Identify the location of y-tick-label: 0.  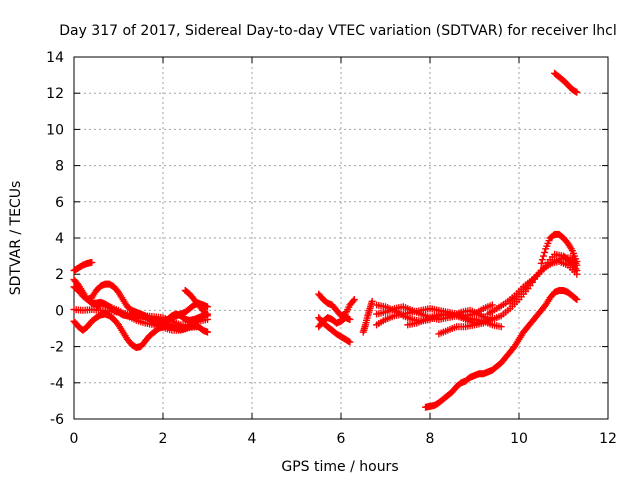
(59, 311).